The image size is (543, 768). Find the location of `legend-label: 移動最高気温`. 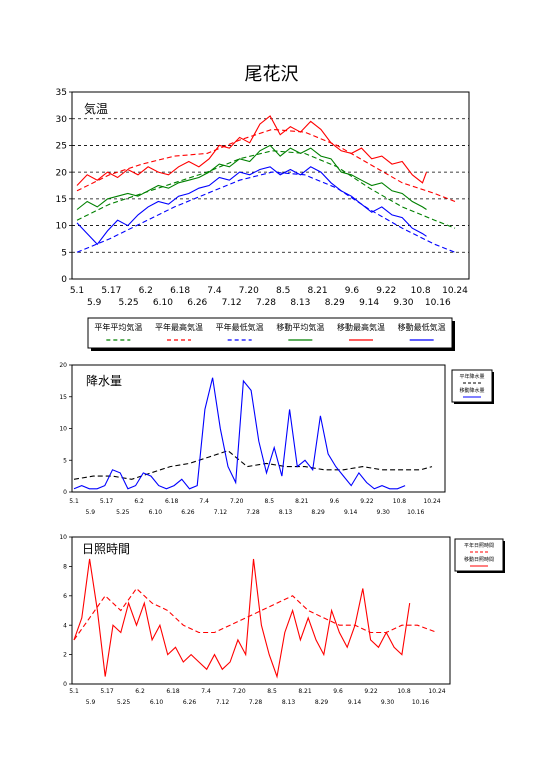

legend-label: 移動最高気温 is located at coordinates (361, 327).